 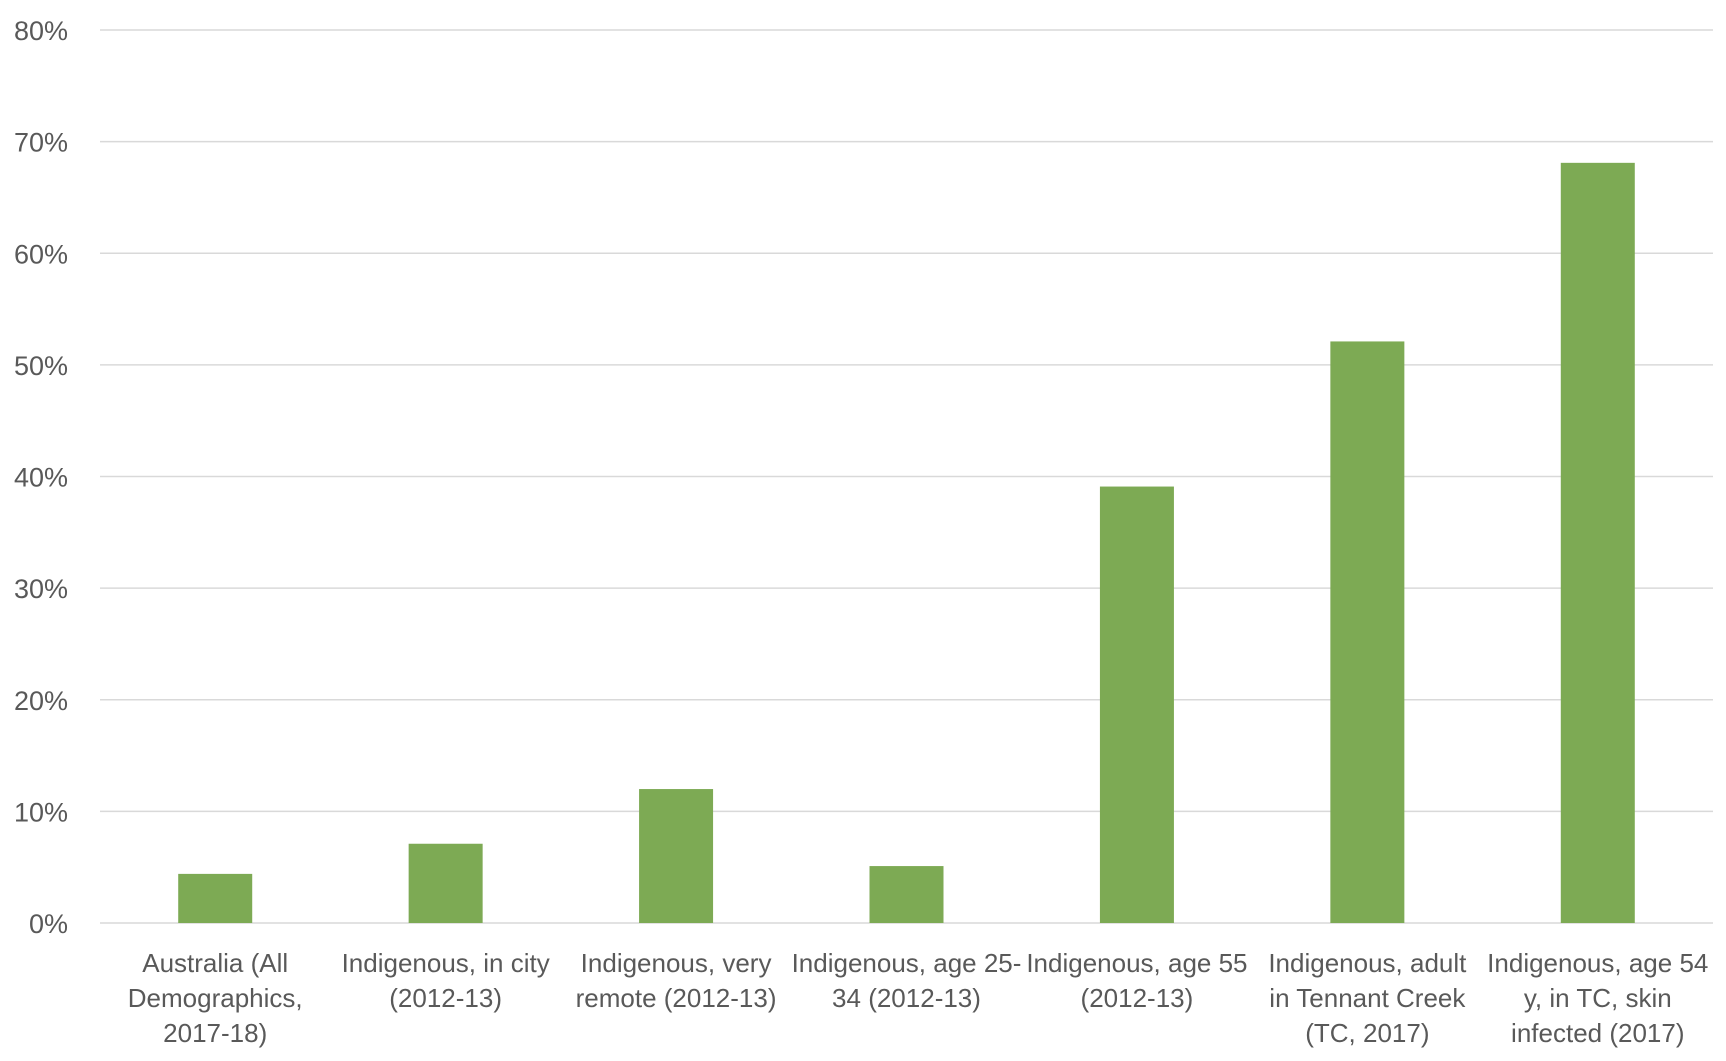 I want to click on x-category-label: Indigenous, in city (2012-13), so click(x=446, y=980).